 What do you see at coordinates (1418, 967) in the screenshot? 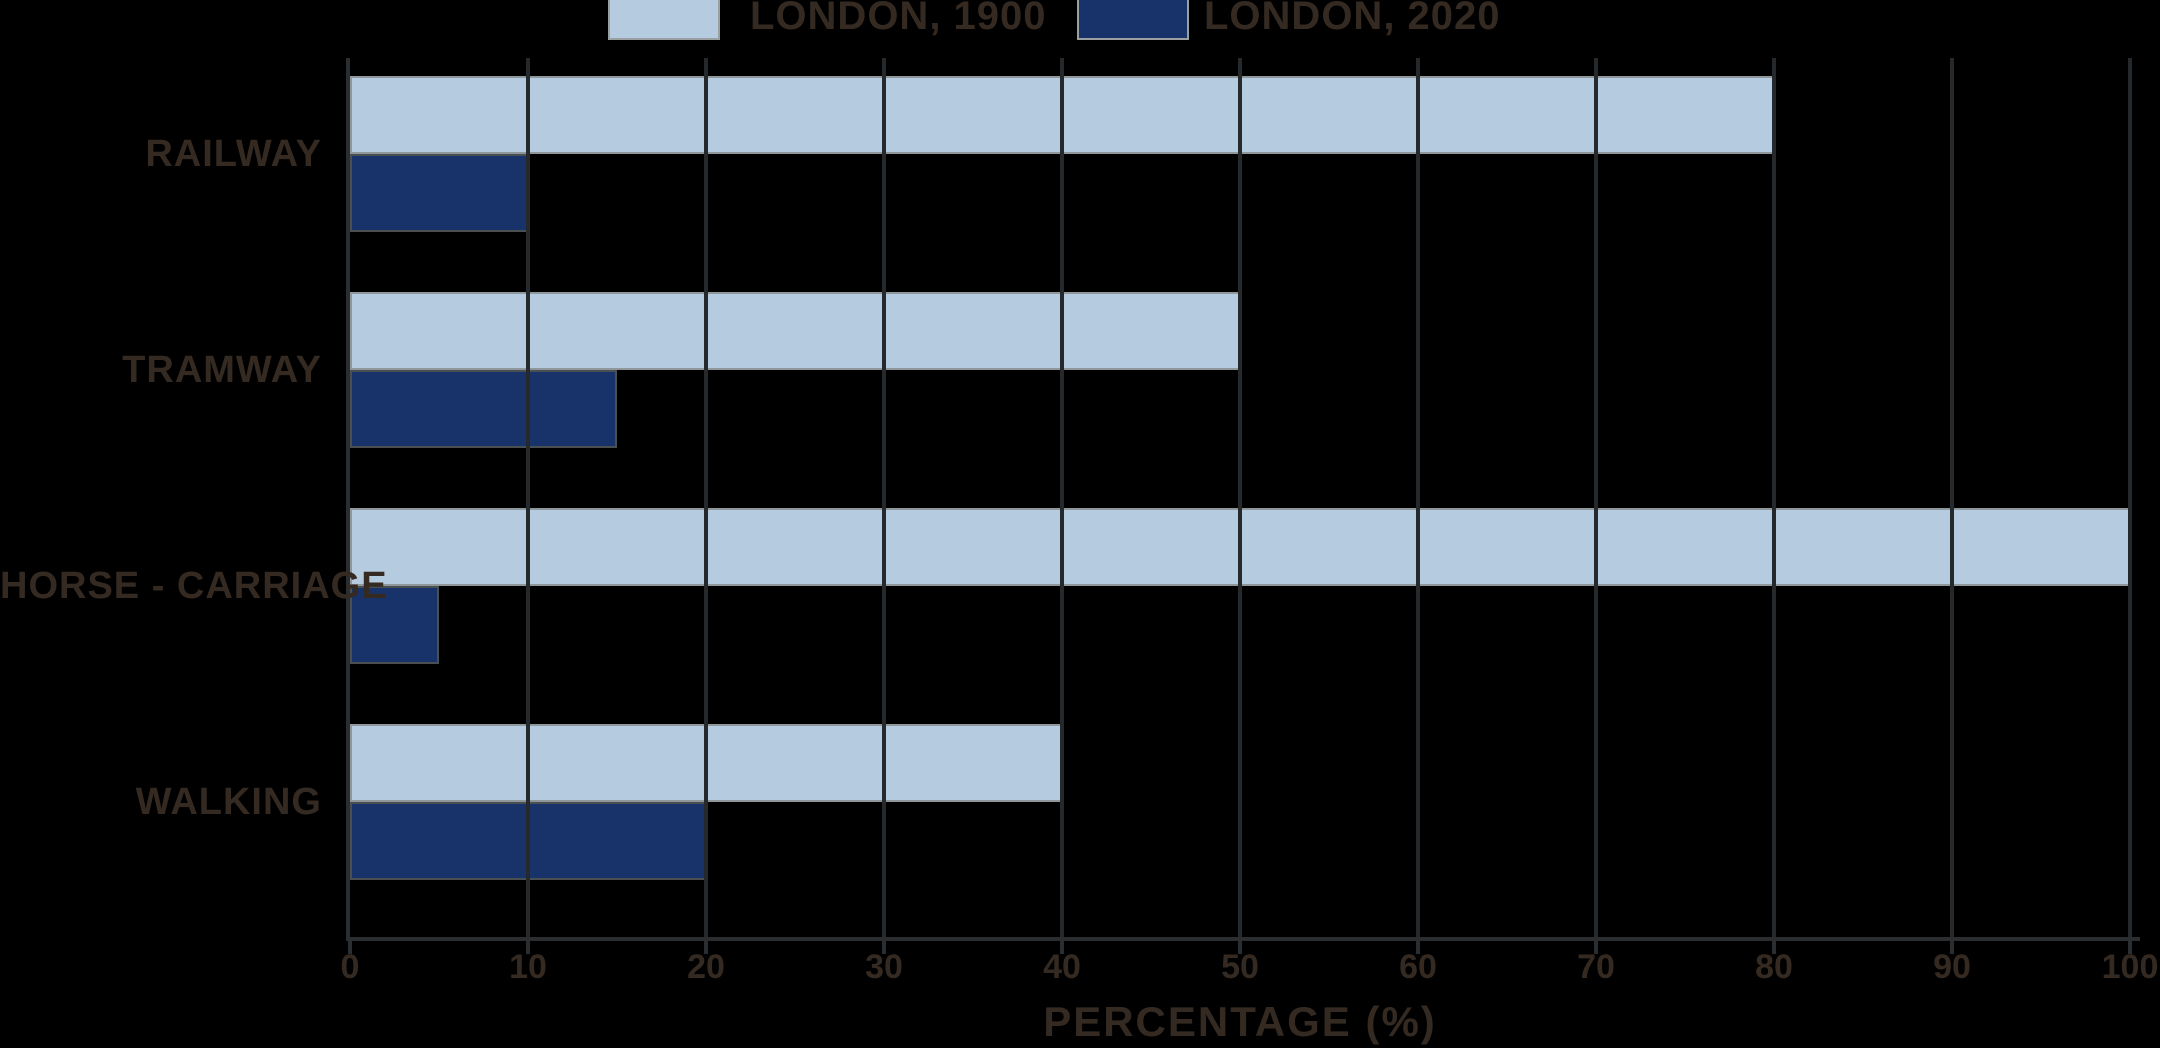
I see `x-tick-label-60: 60` at bounding box center [1418, 967].